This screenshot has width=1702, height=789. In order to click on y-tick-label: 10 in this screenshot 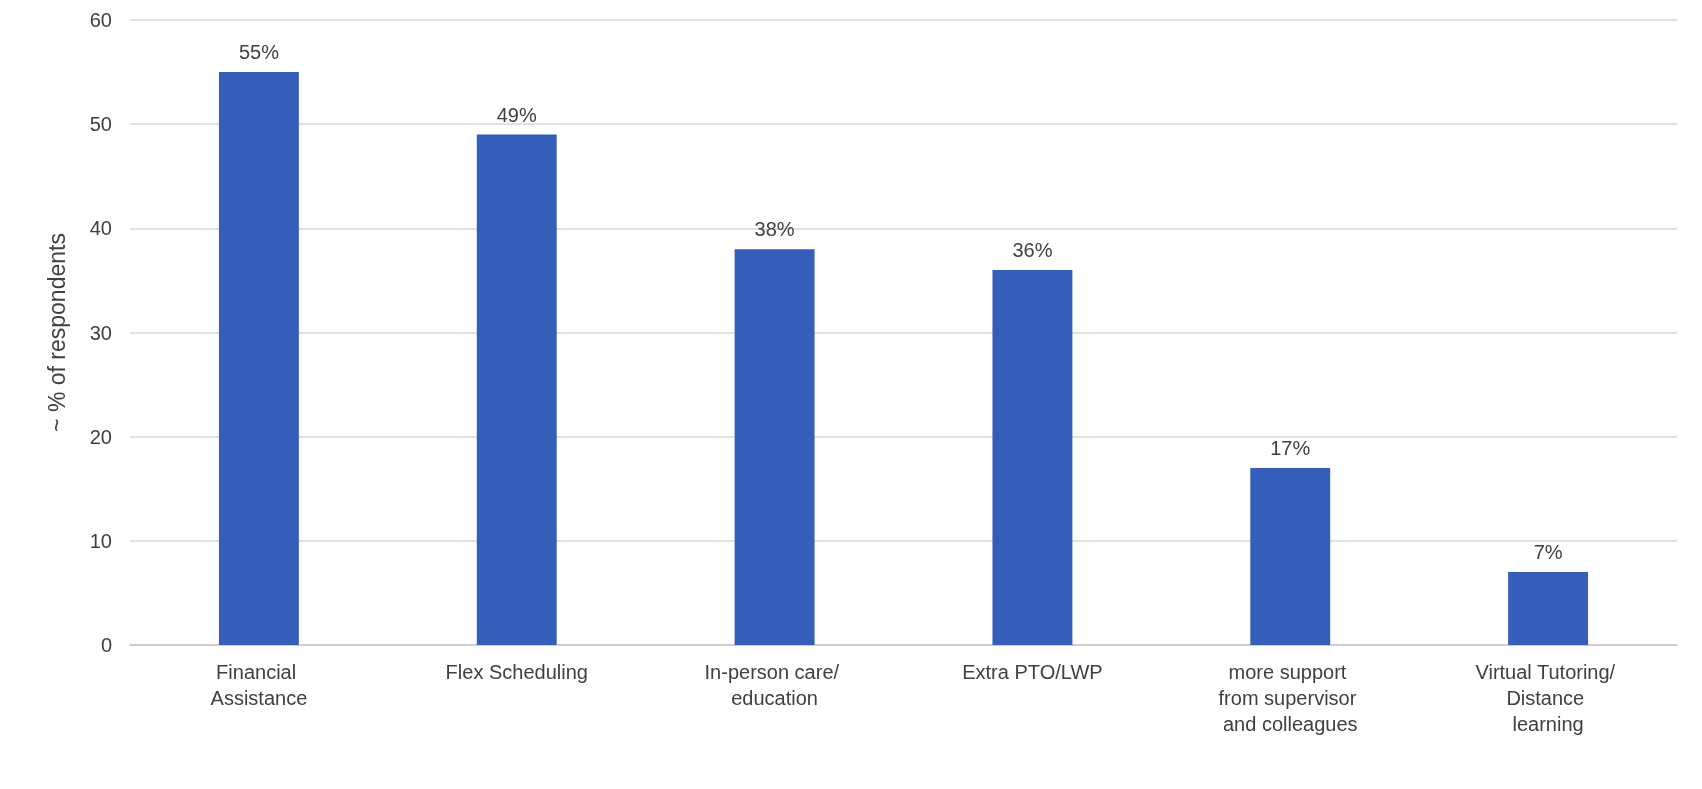, I will do `click(100, 540)`.